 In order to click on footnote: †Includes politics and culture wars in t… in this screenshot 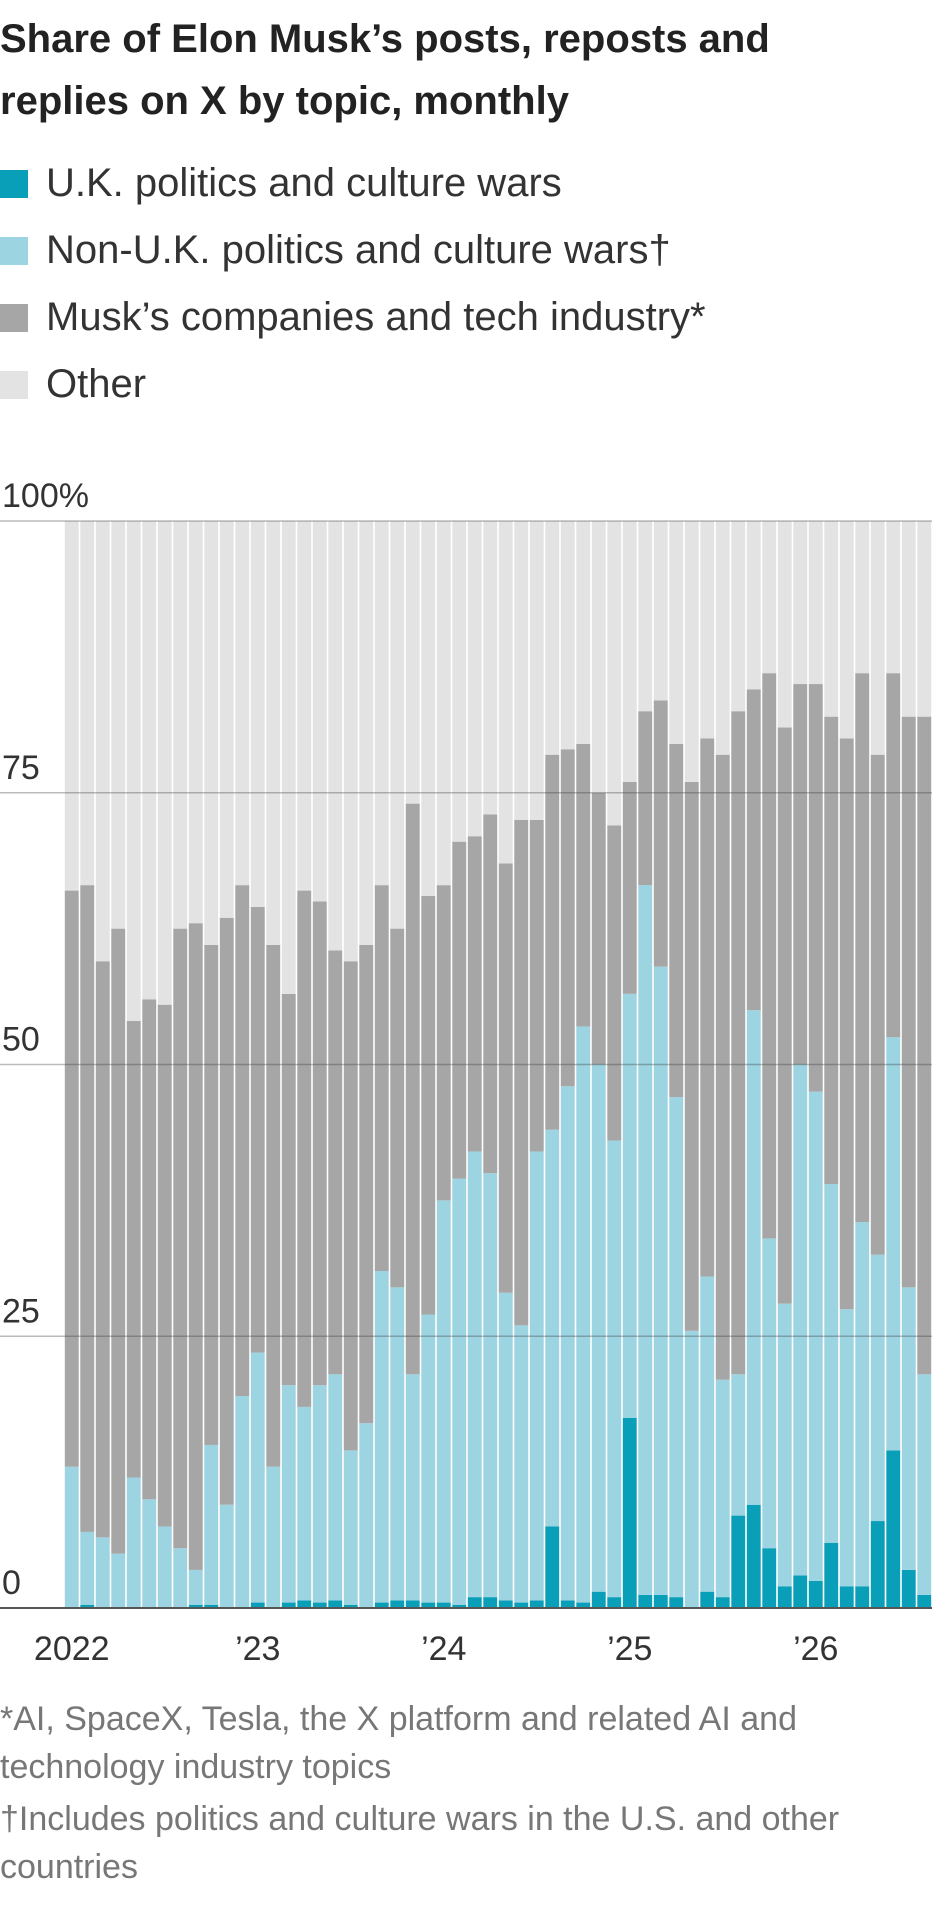, I will do `click(420, 1843)`.